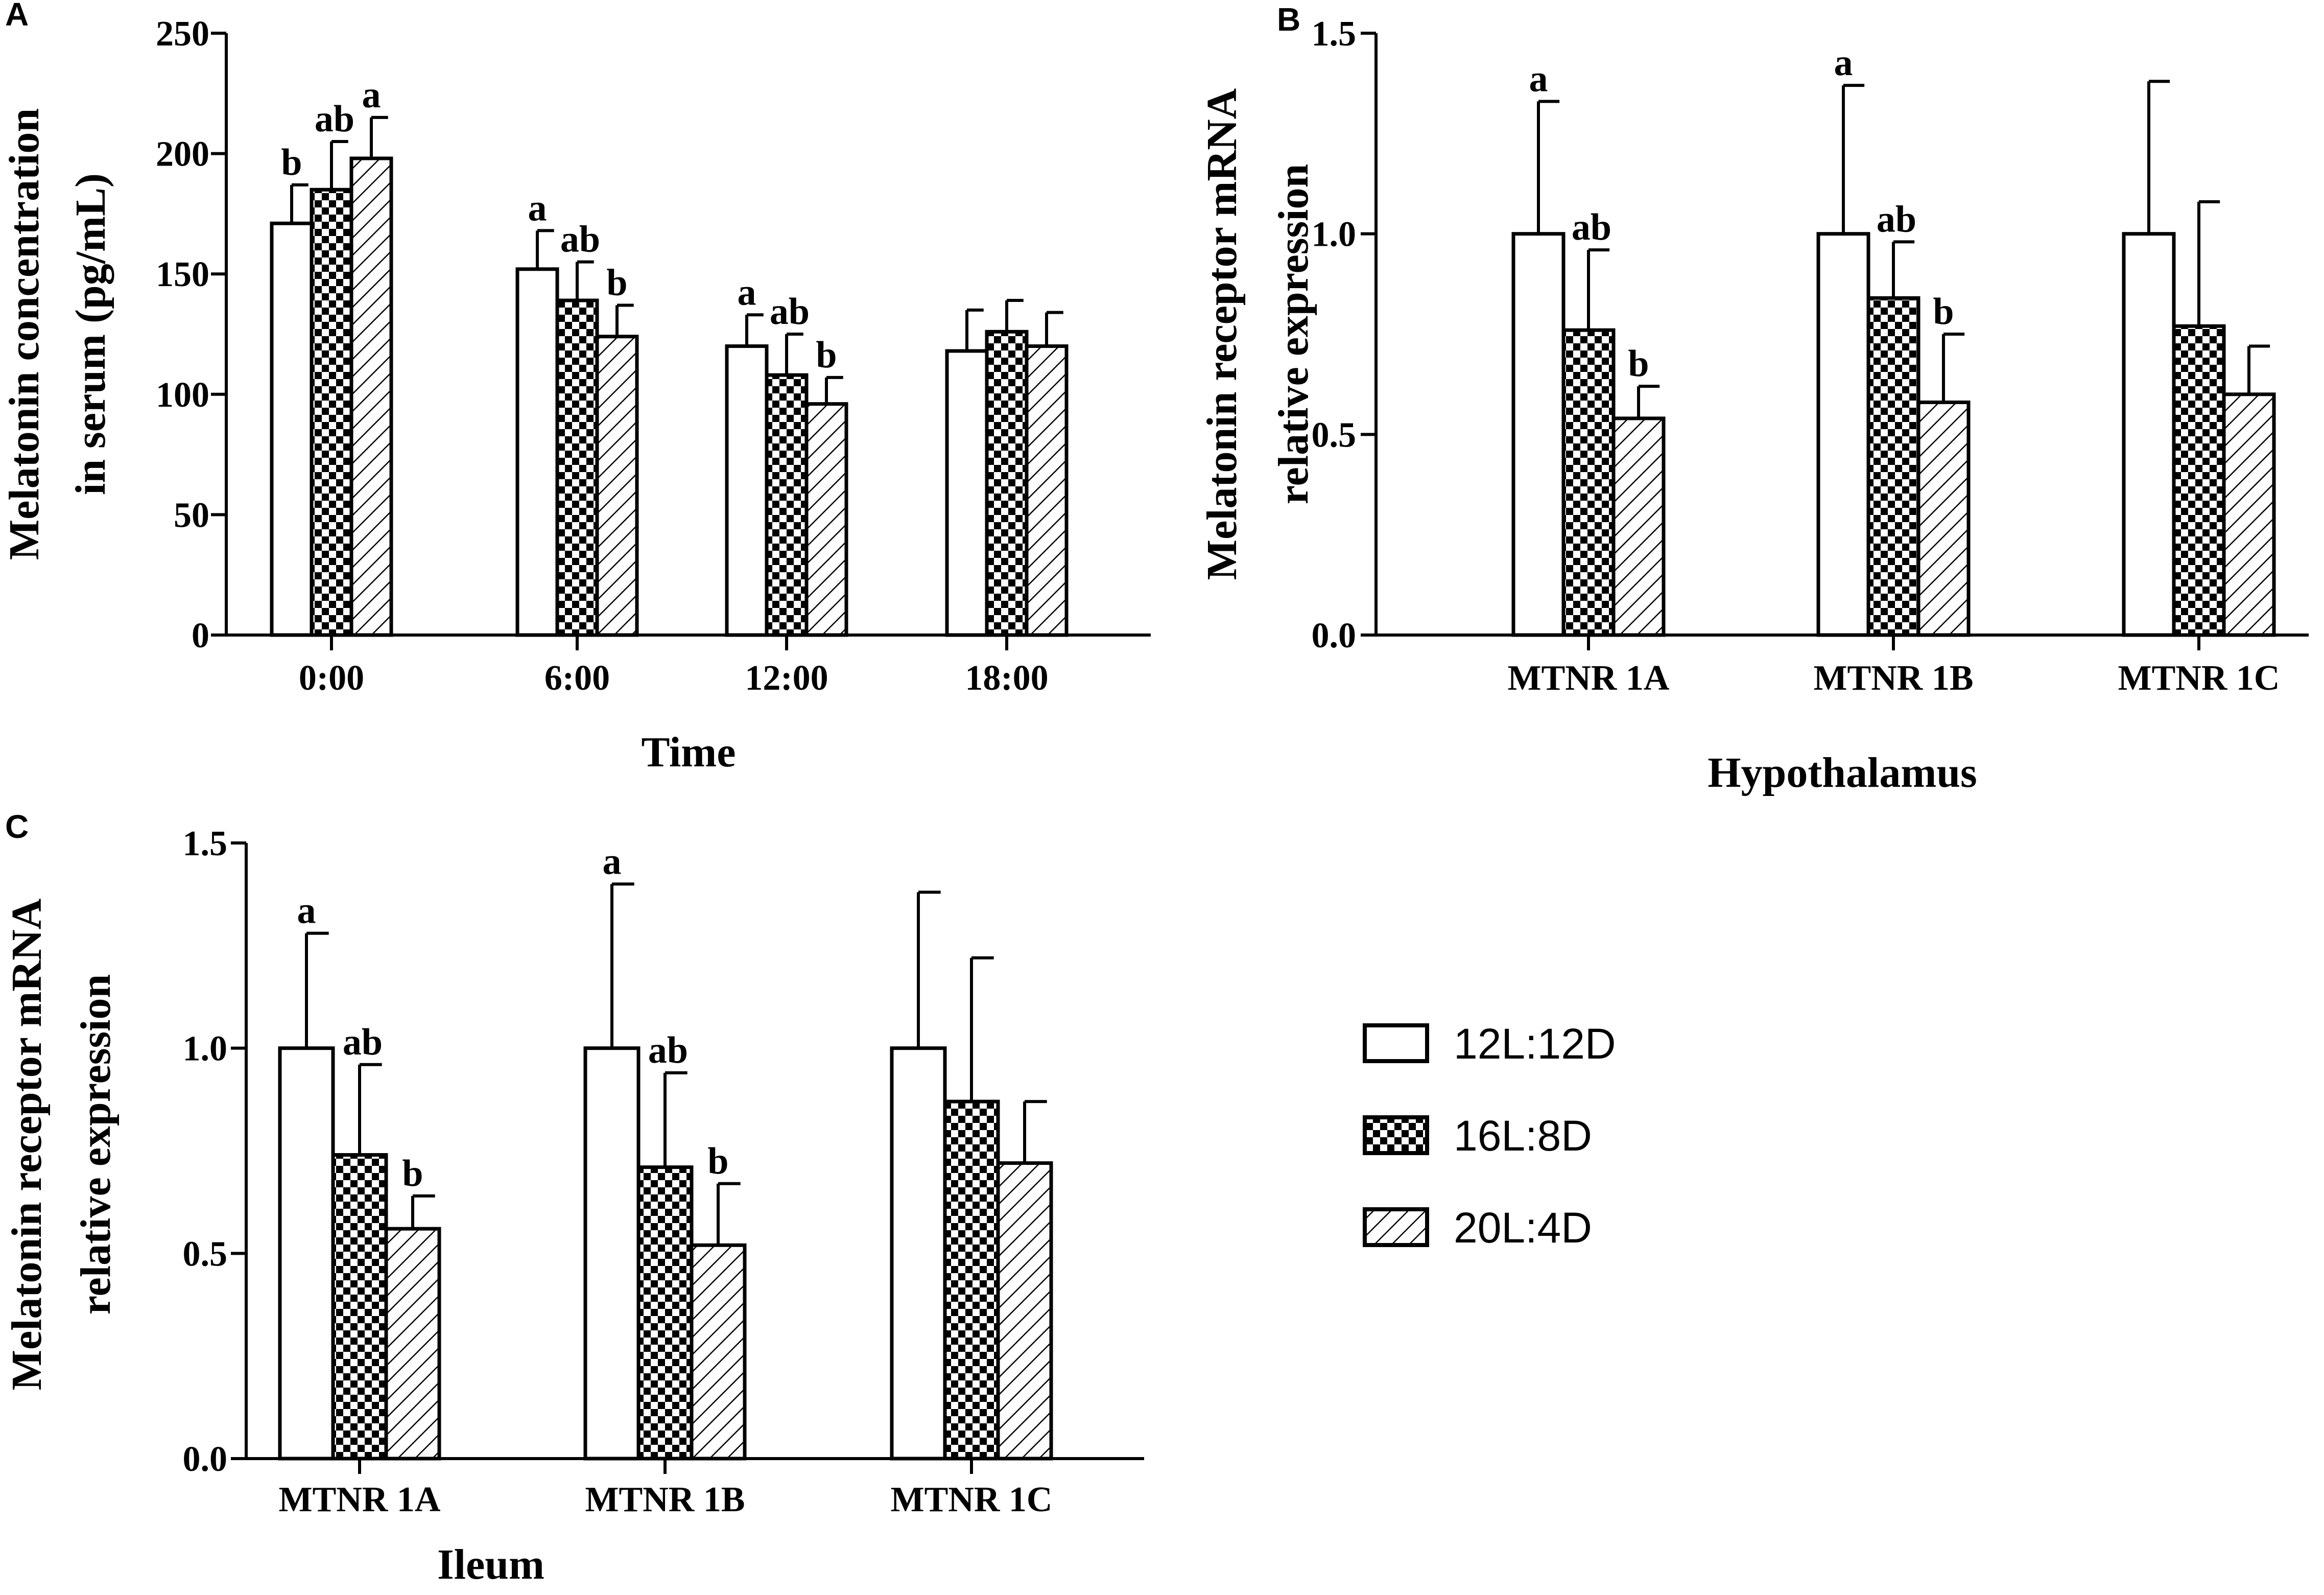  What do you see at coordinates (17, 826) in the screenshot?
I see `panel-letter: C` at bounding box center [17, 826].